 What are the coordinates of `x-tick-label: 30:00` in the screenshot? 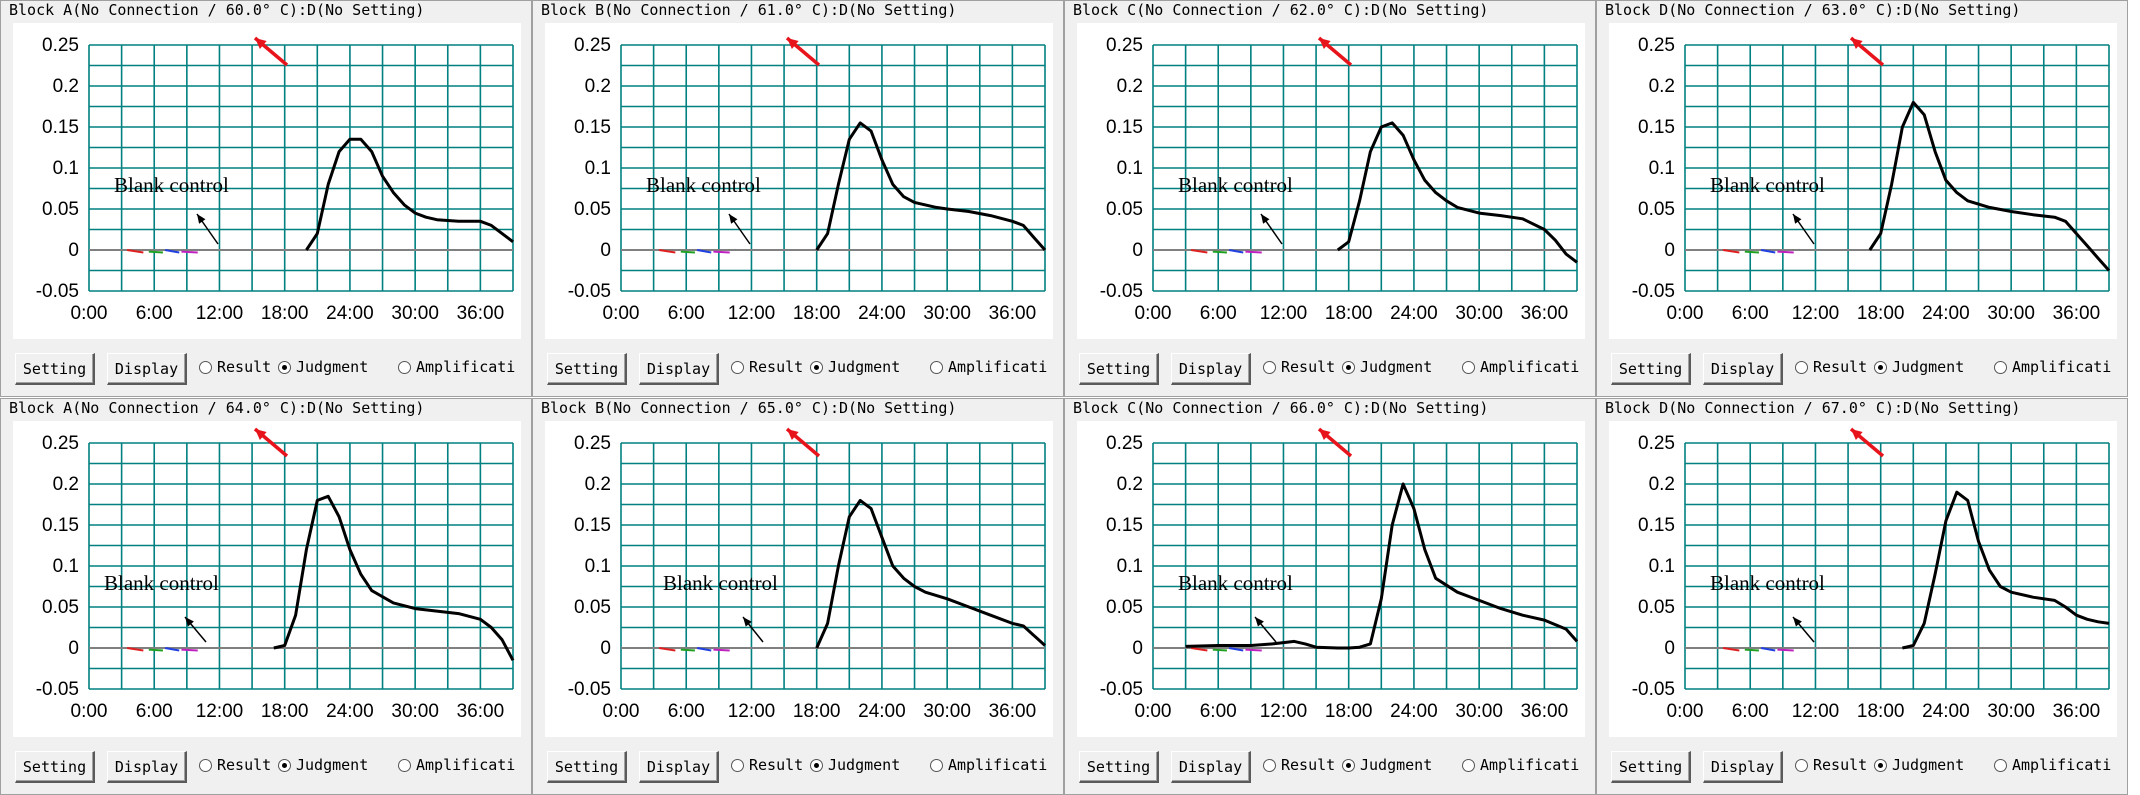 It's located at (1479, 711).